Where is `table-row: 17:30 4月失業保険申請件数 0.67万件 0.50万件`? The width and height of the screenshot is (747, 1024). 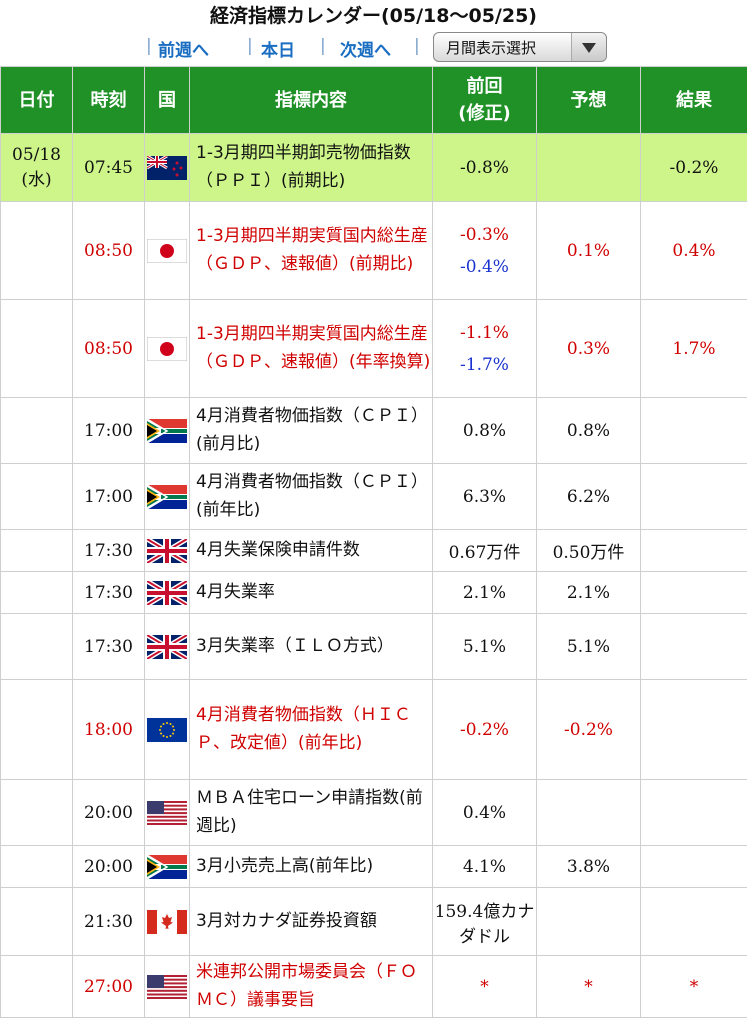
table-row: 17:30 4月失業保険申請件数 0.67万件 0.50万件 is located at coordinates (373, 550).